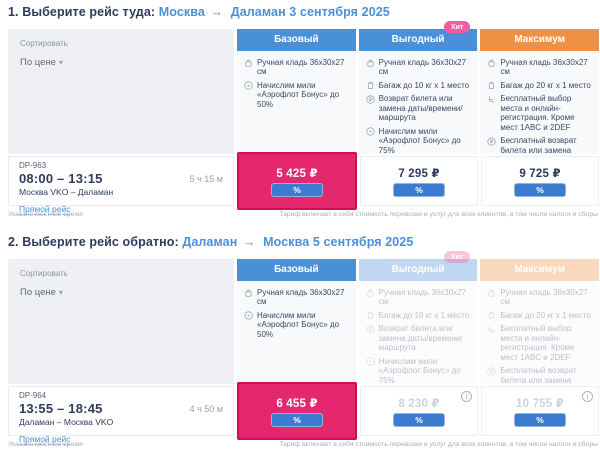 Image resolution: width=600 pixels, height=464 pixels. Describe the element at coordinates (419, 411) in the screenshot. I see `price-cell-profitable: i 8 230 ₽ %` at that location.